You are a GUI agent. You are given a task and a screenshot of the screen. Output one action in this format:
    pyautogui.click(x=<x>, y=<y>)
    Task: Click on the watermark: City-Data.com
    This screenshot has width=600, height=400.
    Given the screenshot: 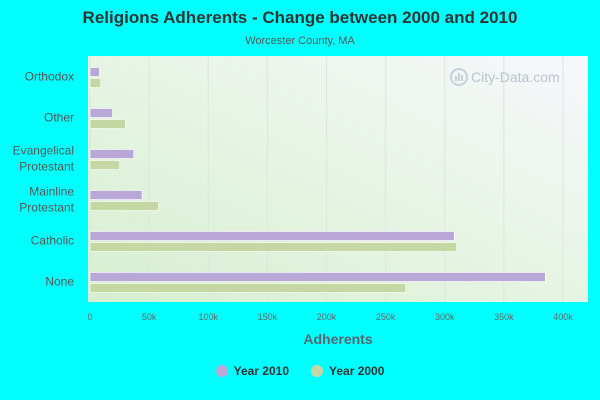 What is the action you would take?
    pyautogui.click(x=505, y=77)
    